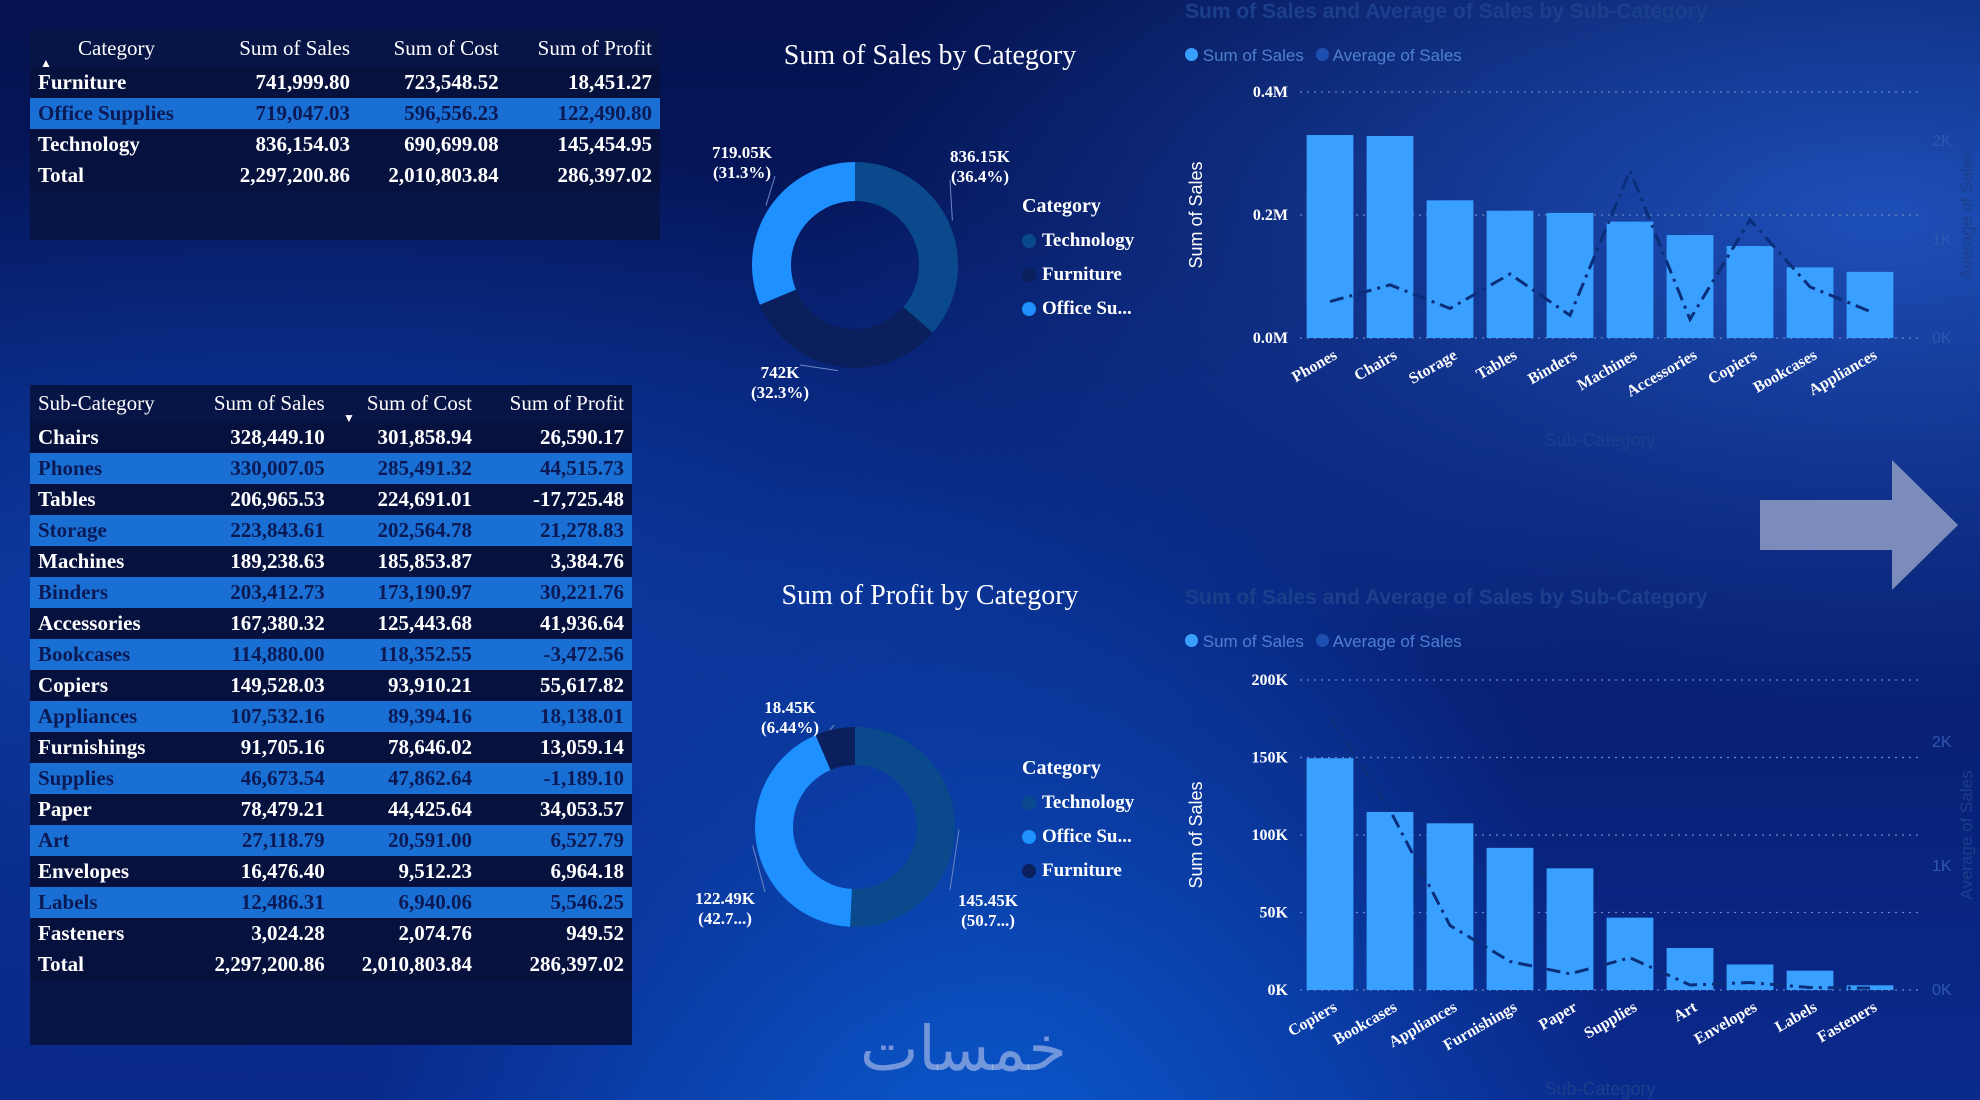 The image size is (1980, 1100). Describe the element at coordinates (331, 468) in the screenshot. I see `table-row: Phones 330,007.05 285,491.32 44,515.73` at that location.